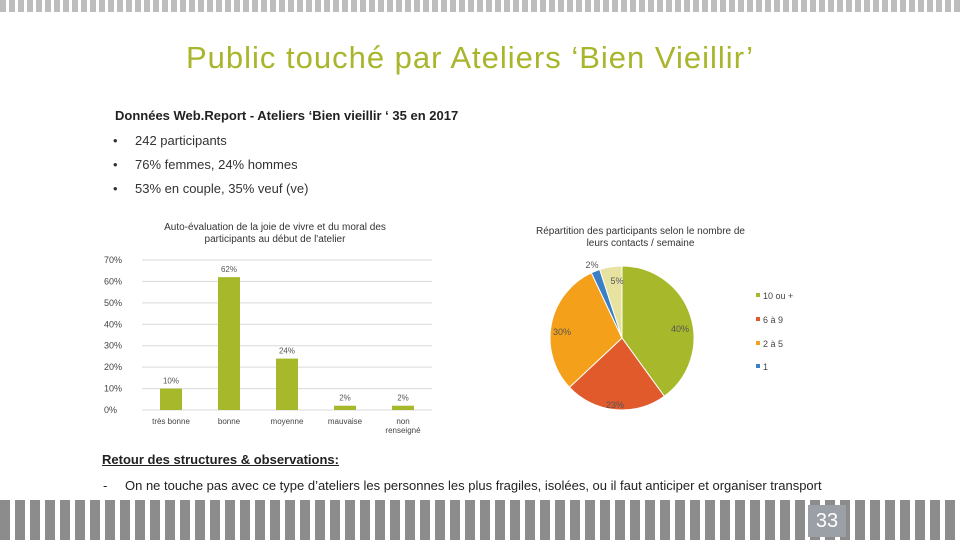 The image size is (960, 540). I want to click on bullet-text: 242 participants, so click(181, 140).